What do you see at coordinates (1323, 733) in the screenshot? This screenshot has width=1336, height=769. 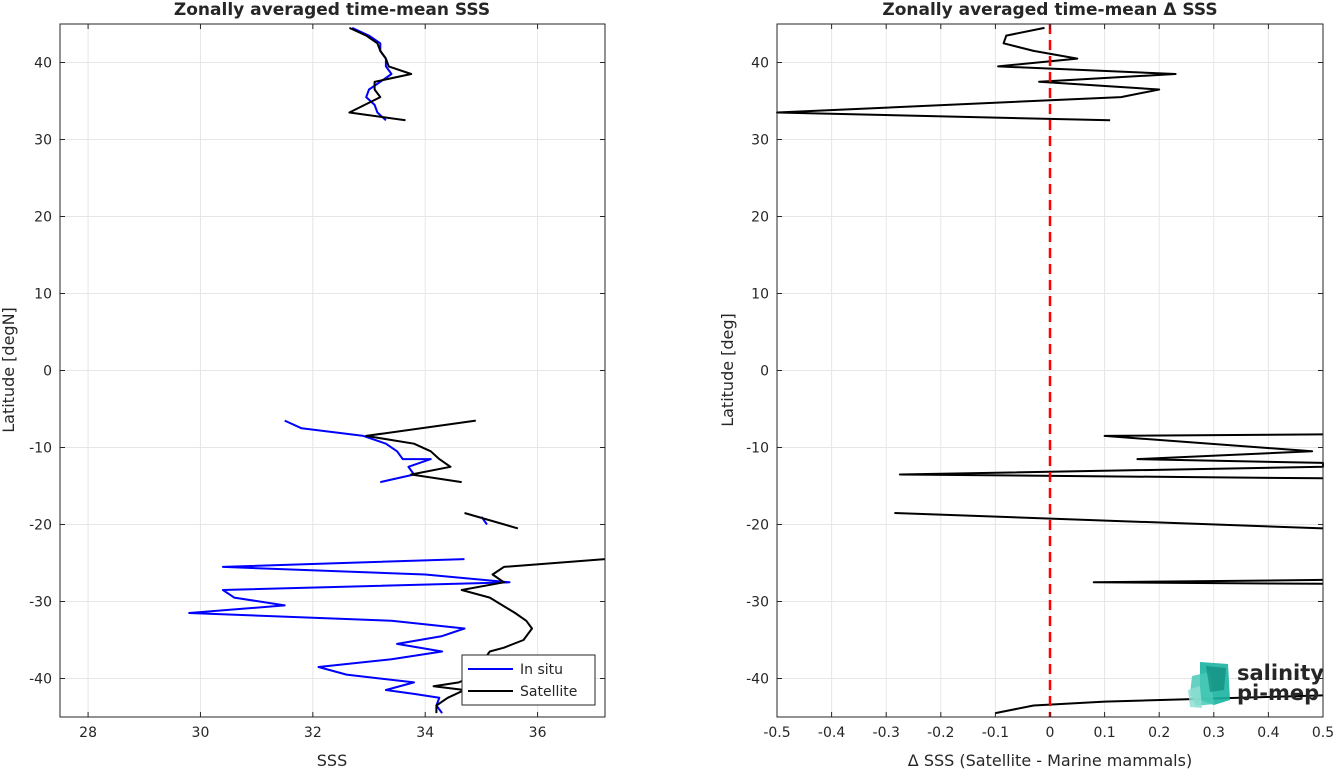 I see `x-tick-label: 0.5` at bounding box center [1323, 733].